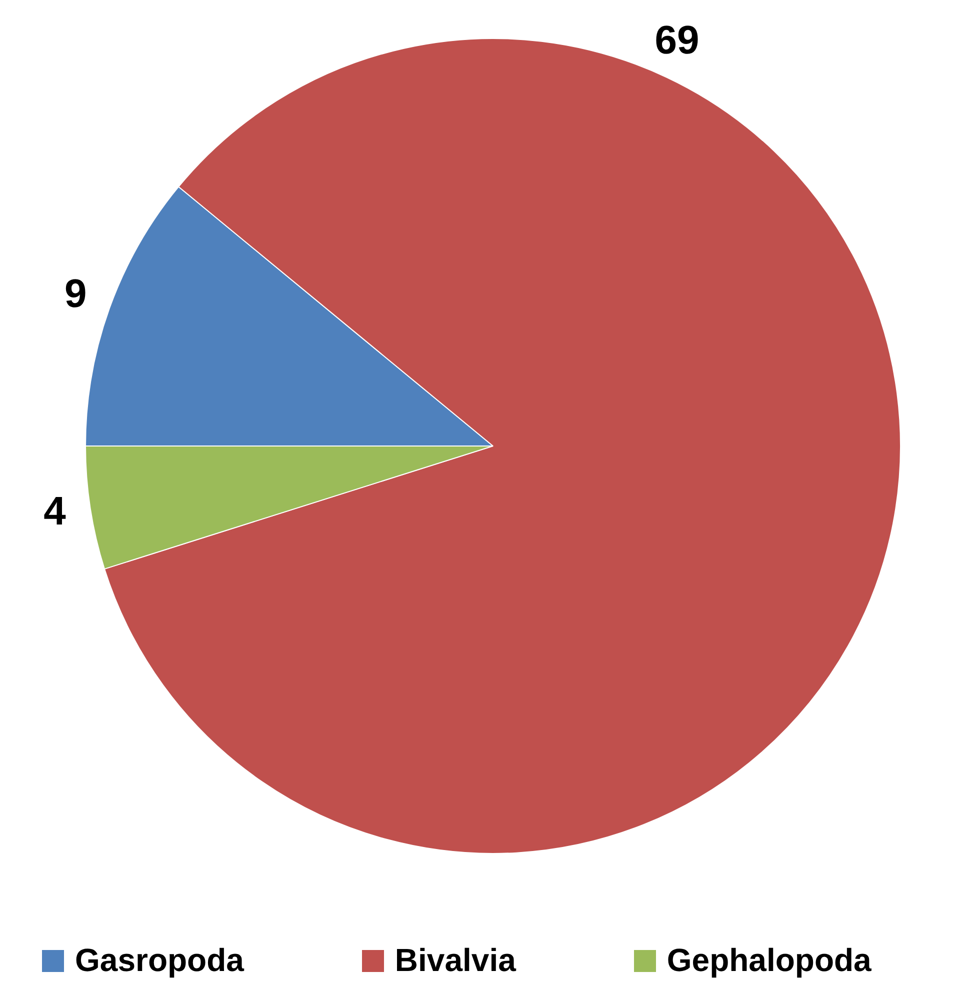  What do you see at coordinates (677, 40) in the screenshot?
I see `data-label: 69` at bounding box center [677, 40].